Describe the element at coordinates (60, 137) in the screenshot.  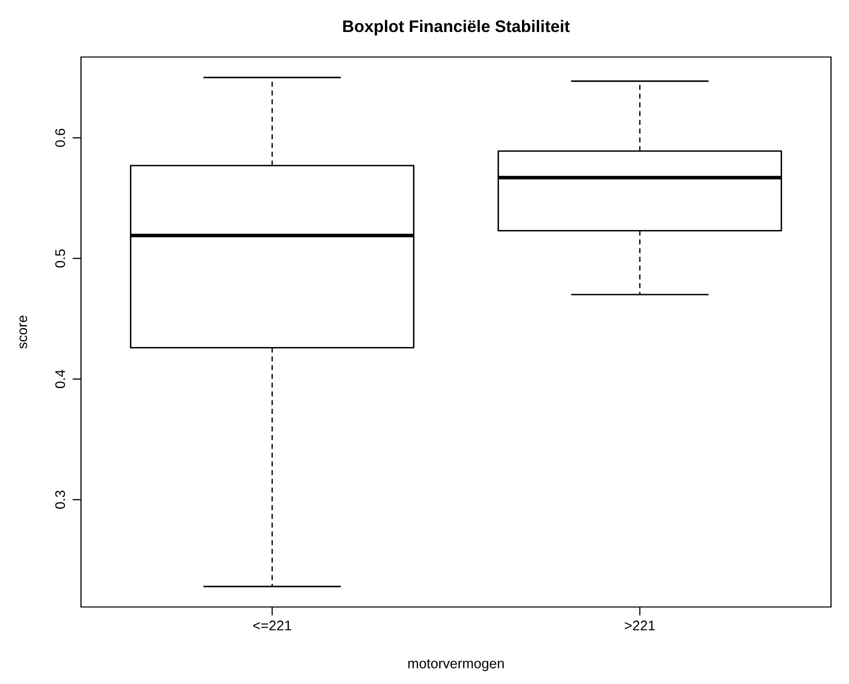
I see `y-tick-label: 0.6` at that location.